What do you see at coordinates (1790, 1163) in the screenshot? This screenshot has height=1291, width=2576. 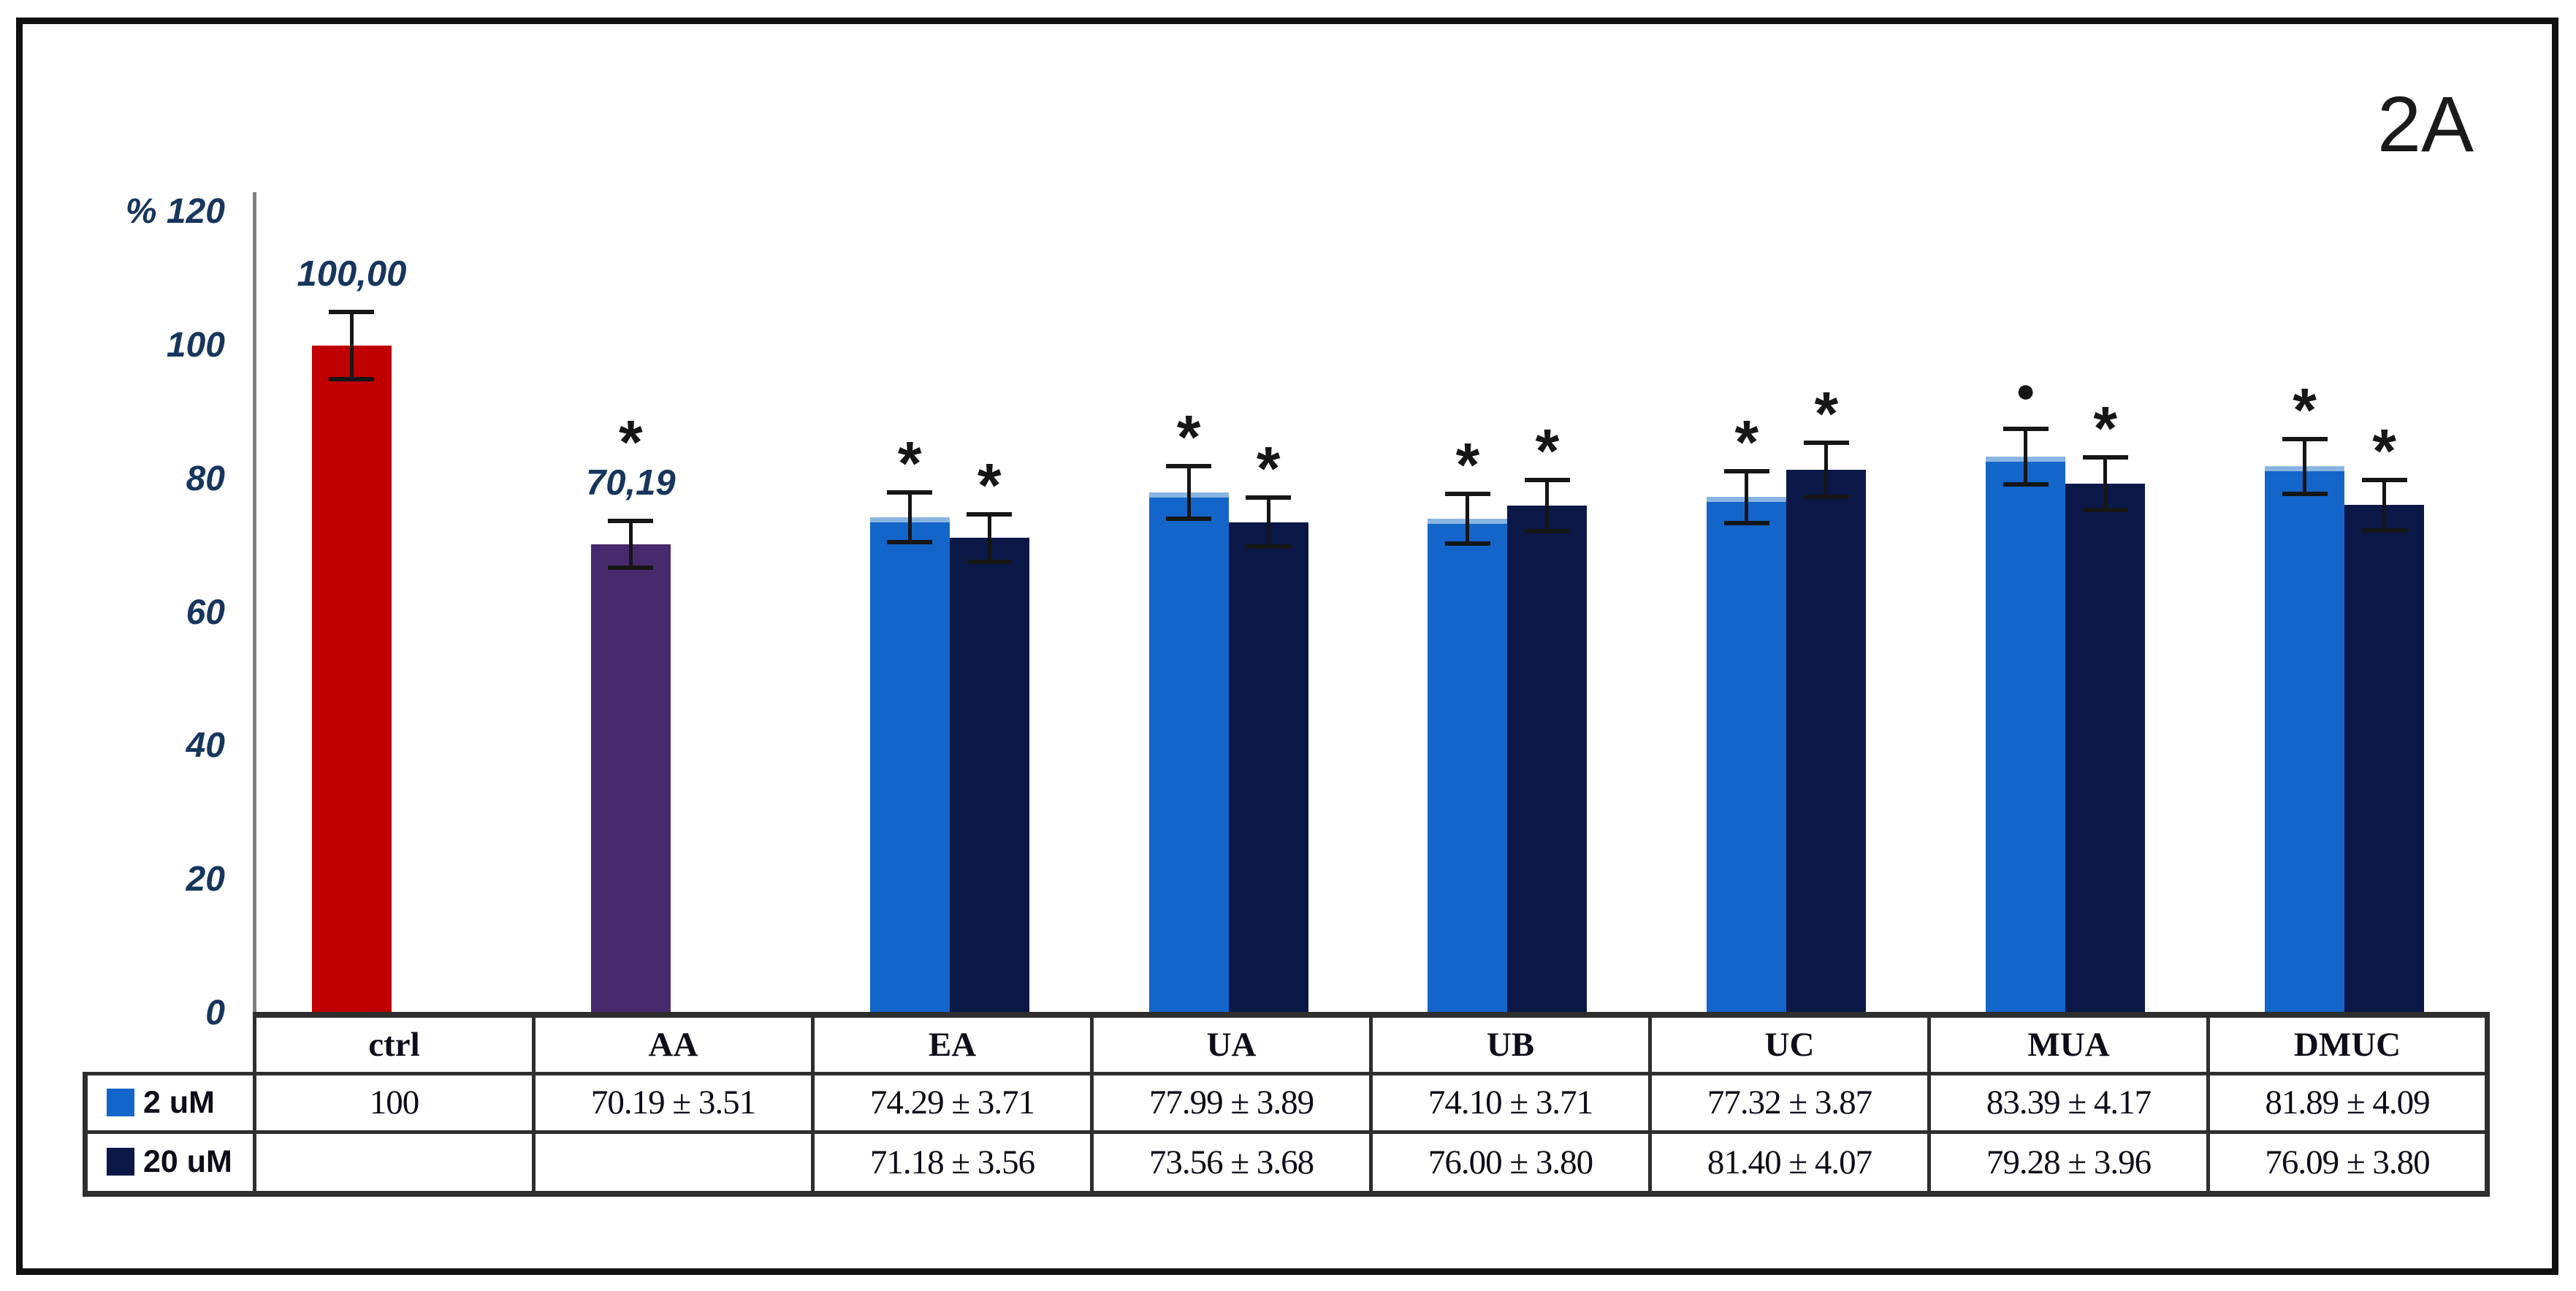 I see `cell-20um-UC: 81.40 ± 4.07` at bounding box center [1790, 1163].